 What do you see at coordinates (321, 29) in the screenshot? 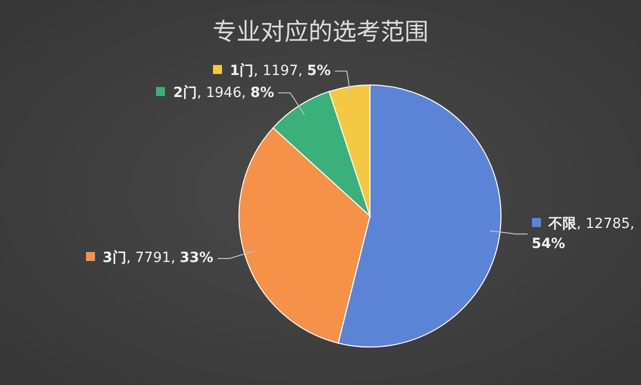
I see `title: 专业对应的选考范围` at bounding box center [321, 29].